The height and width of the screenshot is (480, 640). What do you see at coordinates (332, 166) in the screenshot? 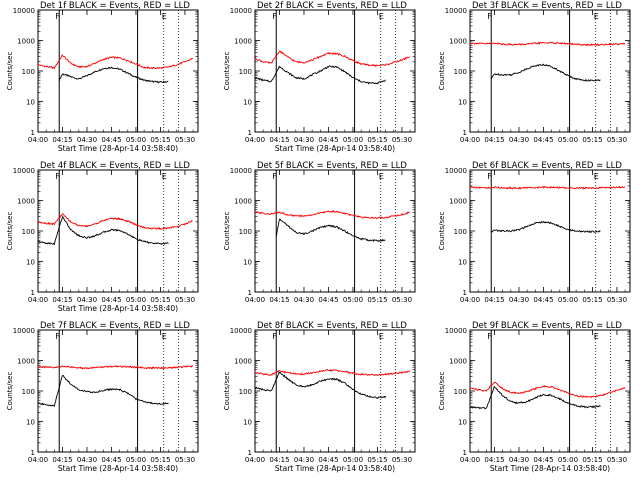
I see `panel-title: Det 5f BLACK = Events, RED = LLD` at bounding box center [332, 166].